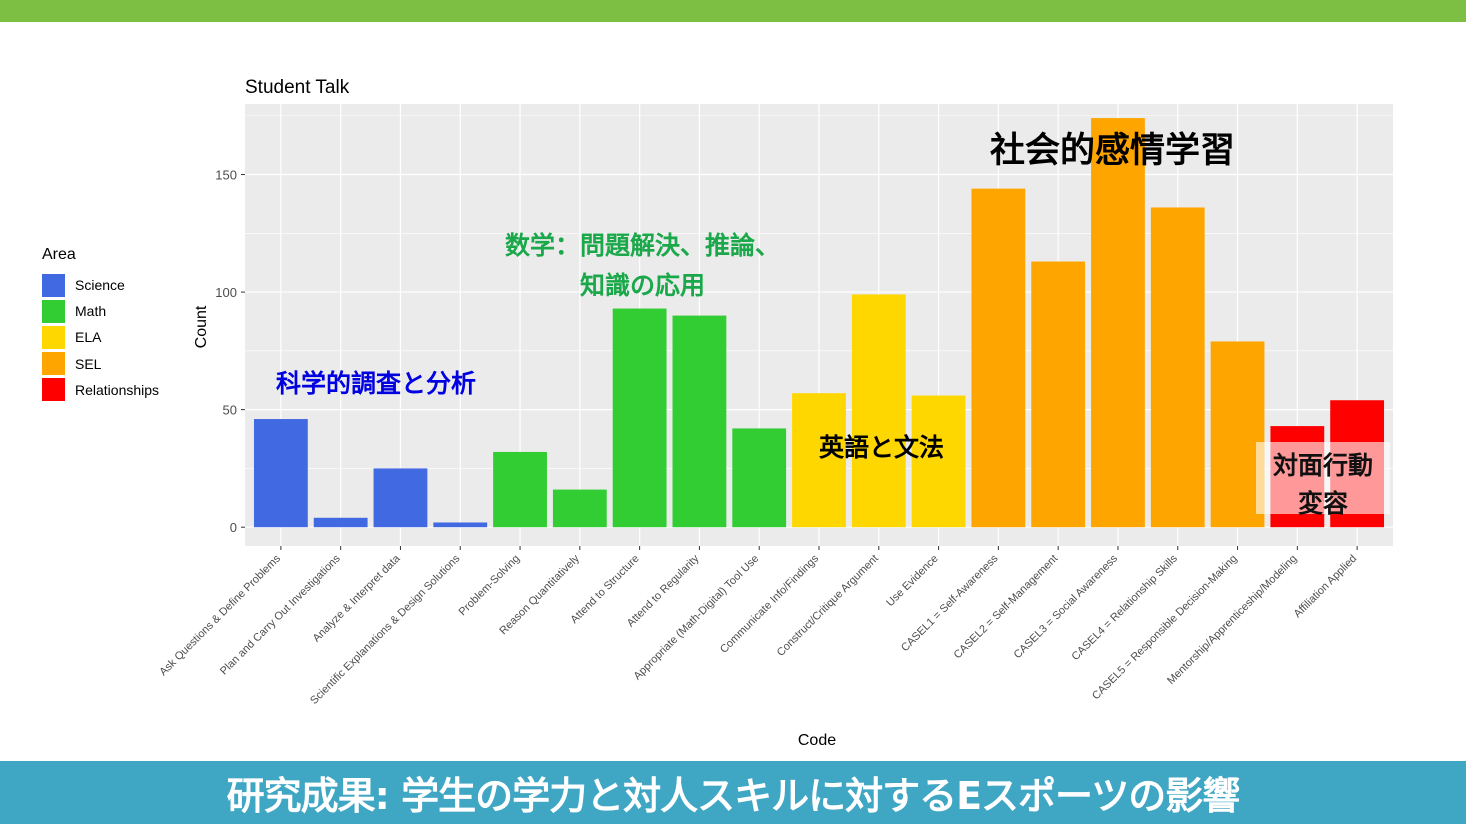 This screenshot has width=1466, height=824. I want to click on legend-label: Relationships, so click(117, 389).